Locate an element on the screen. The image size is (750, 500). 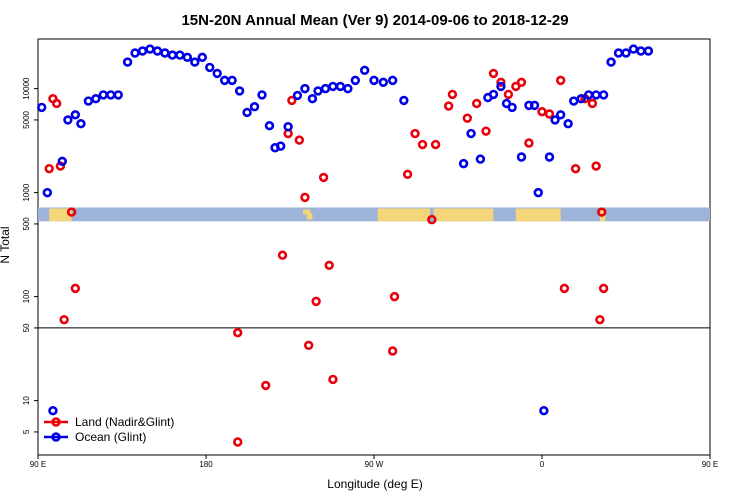
x-axis: 90 E 180 90 W 0 90 E is located at coordinates (374, 462).